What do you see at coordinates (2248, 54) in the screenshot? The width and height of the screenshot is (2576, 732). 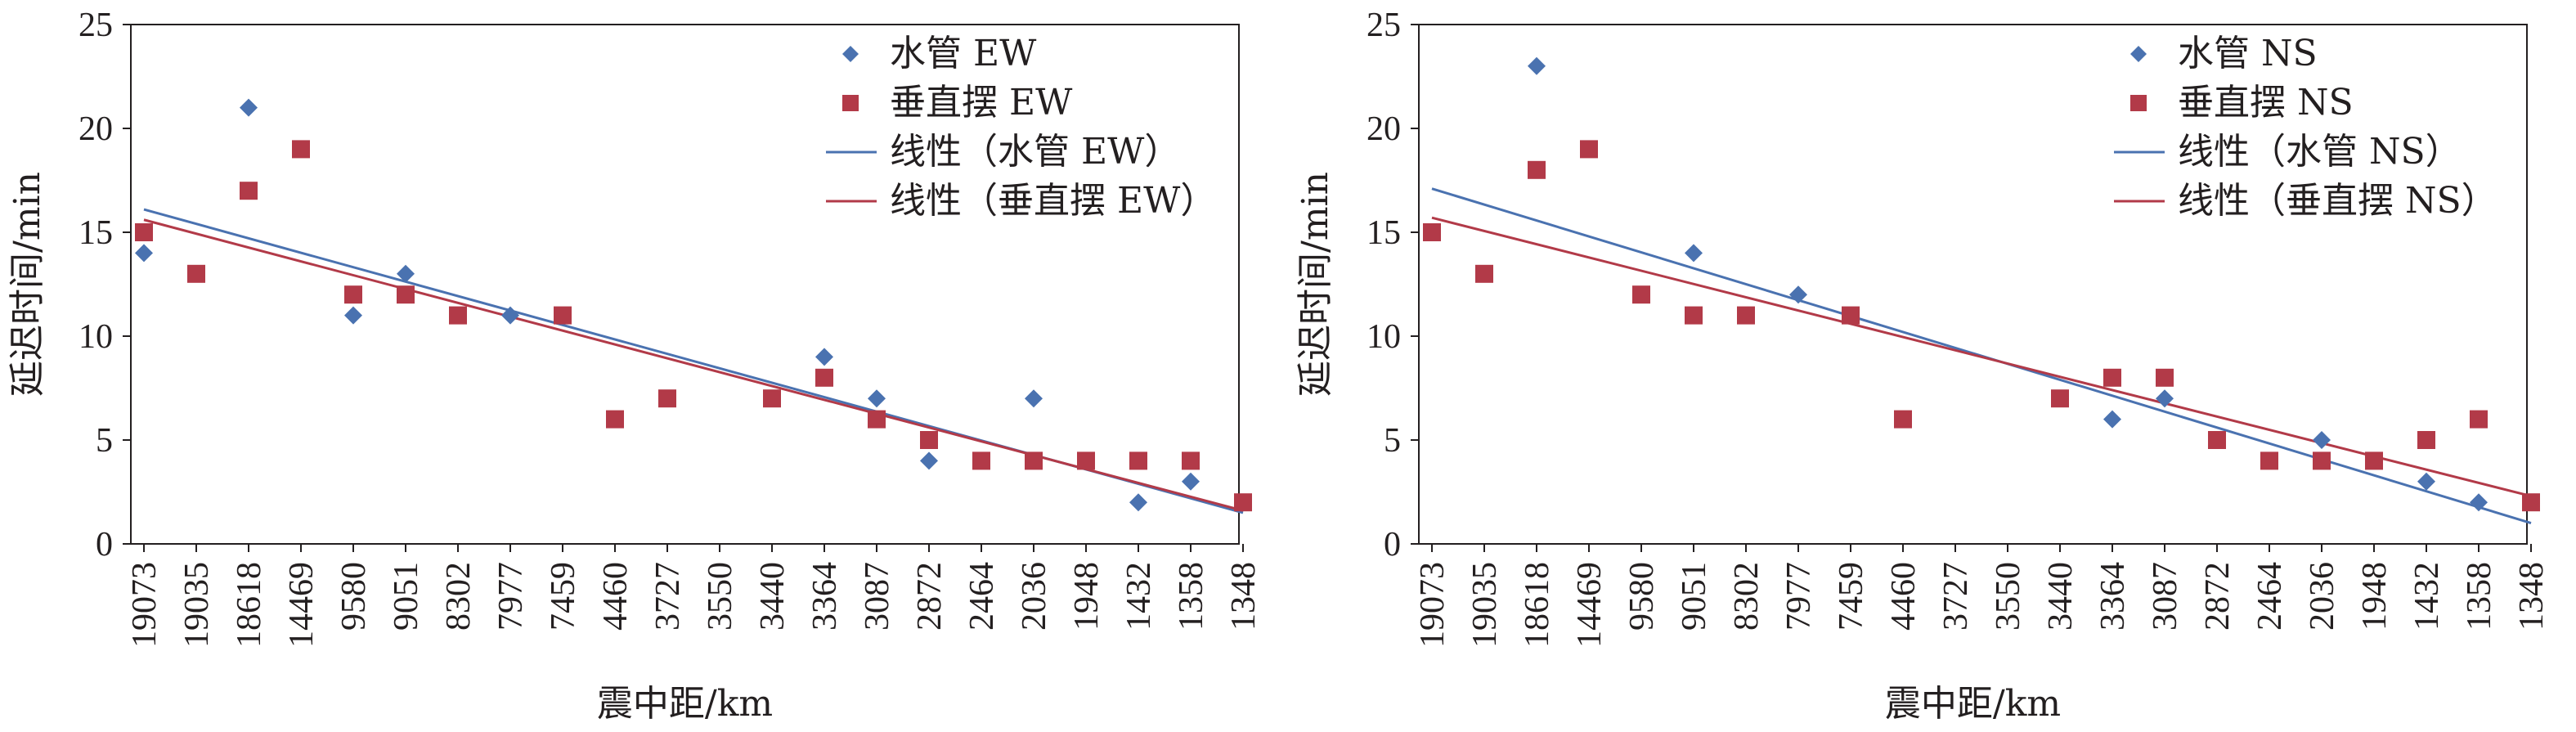 I see `legend-label: 水管 NS` at bounding box center [2248, 54].